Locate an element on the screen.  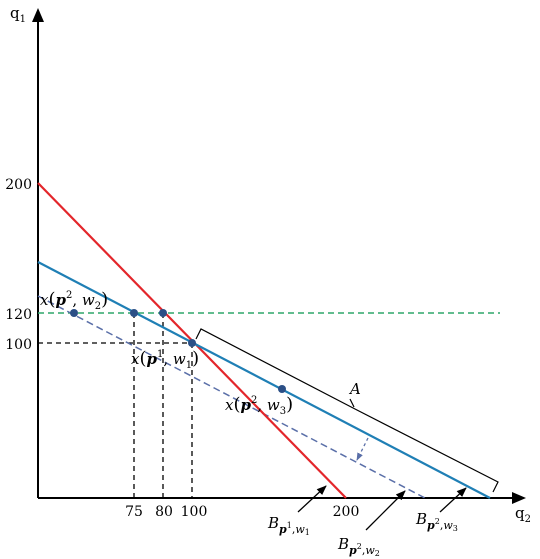
y-axis-arrow-icon is located at coordinates (38, 15).